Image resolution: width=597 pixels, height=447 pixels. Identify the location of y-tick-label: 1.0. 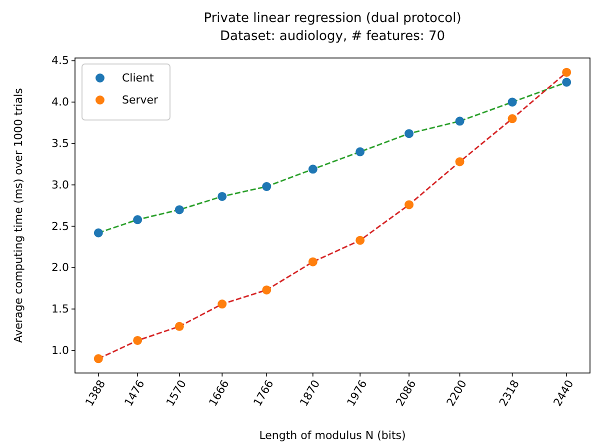
(60, 350).